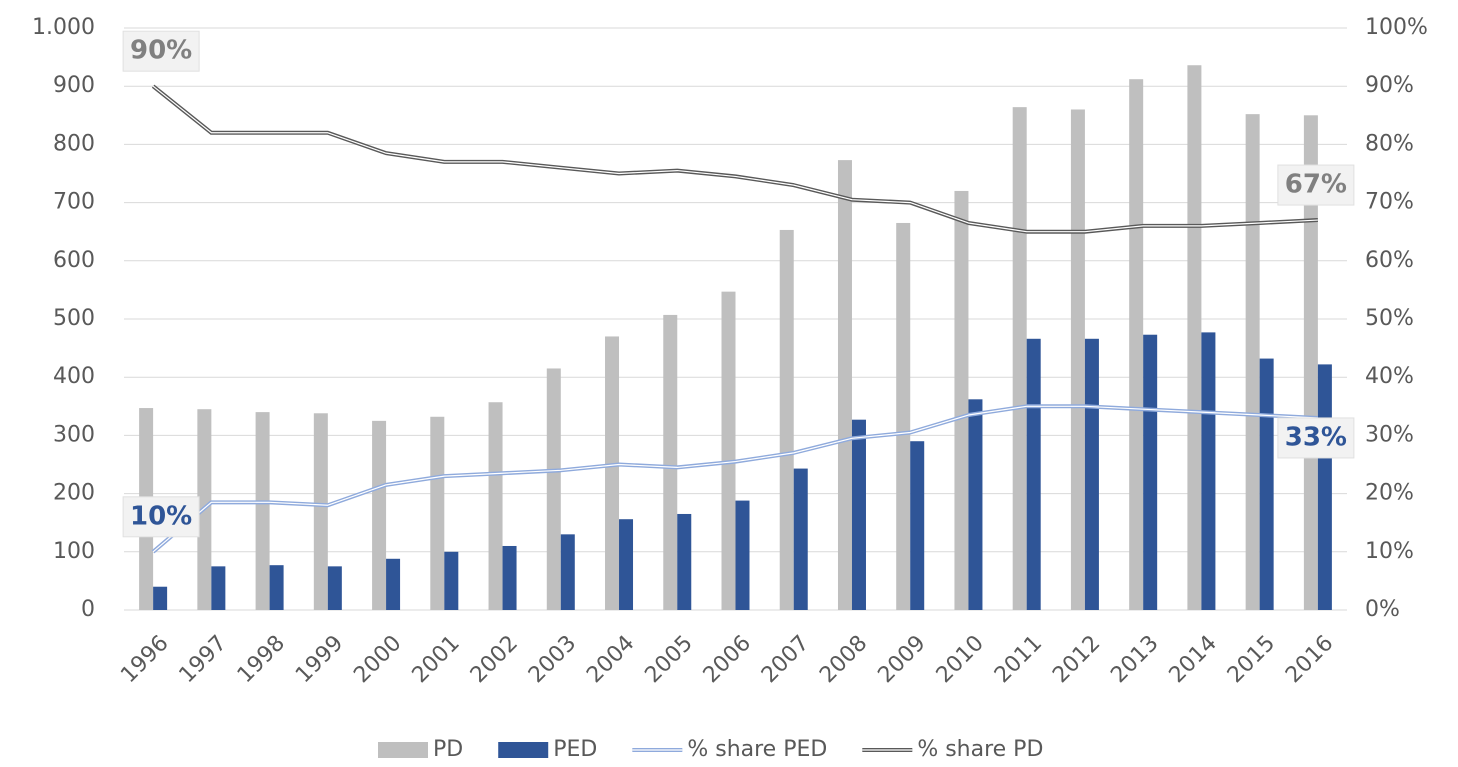  Describe the element at coordinates (377, 659) in the screenshot. I see `x-tick-label: 2000` at that location.